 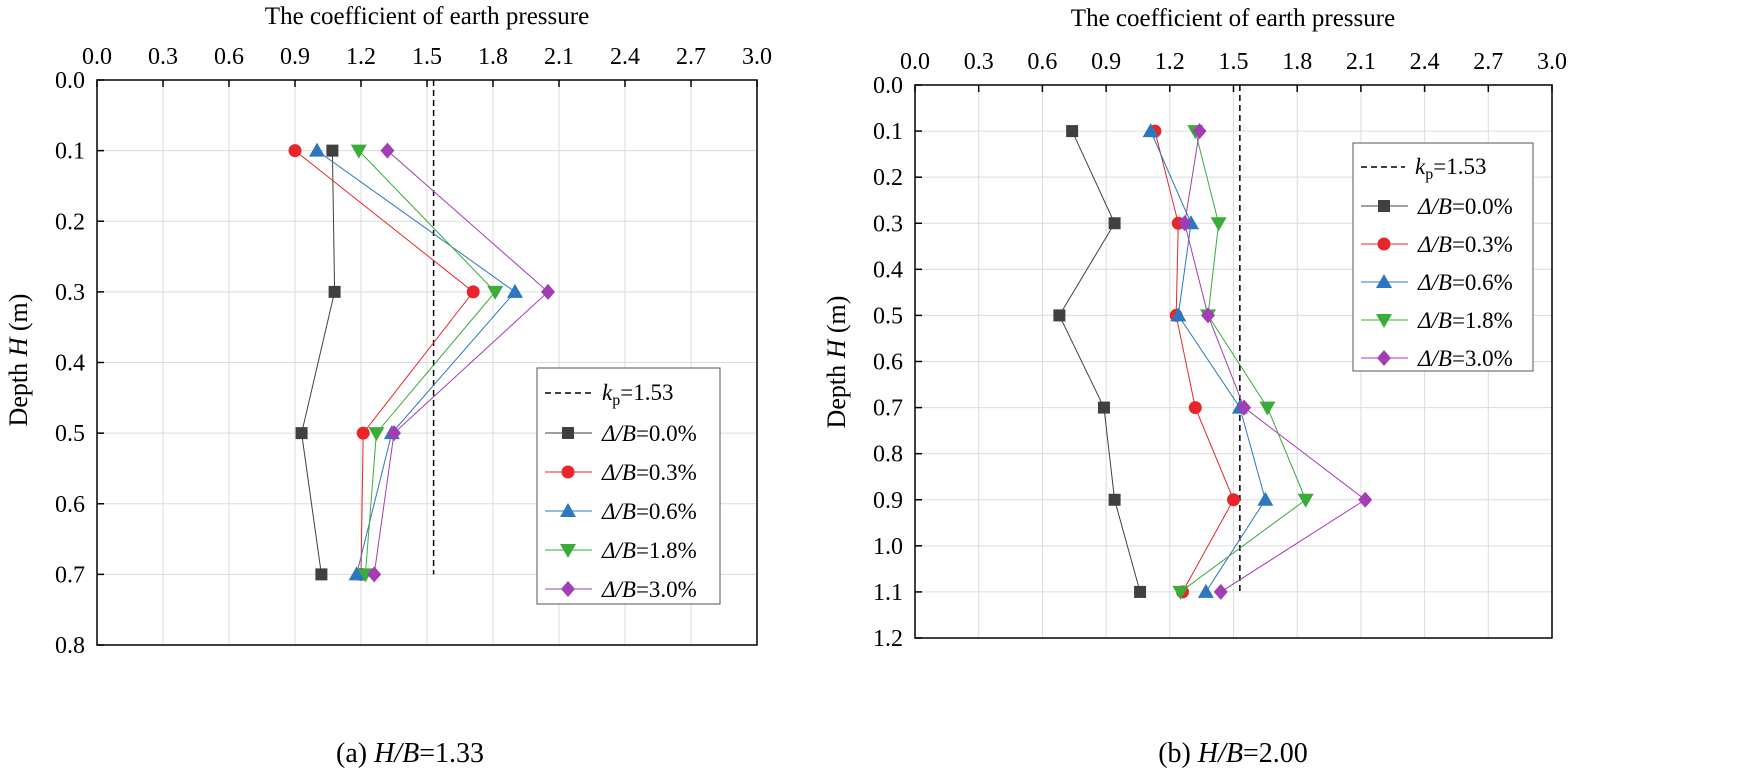 What do you see at coordinates (888, 547) in the screenshot?
I see `y-tick-label: 1.0` at bounding box center [888, 547].